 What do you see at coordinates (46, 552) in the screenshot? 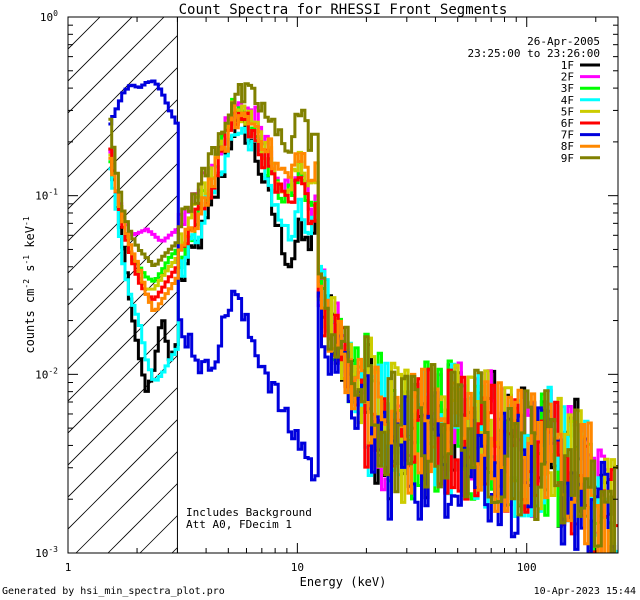
I see `y-tick-label: 10⁻³` at bounding box center [46, 552].